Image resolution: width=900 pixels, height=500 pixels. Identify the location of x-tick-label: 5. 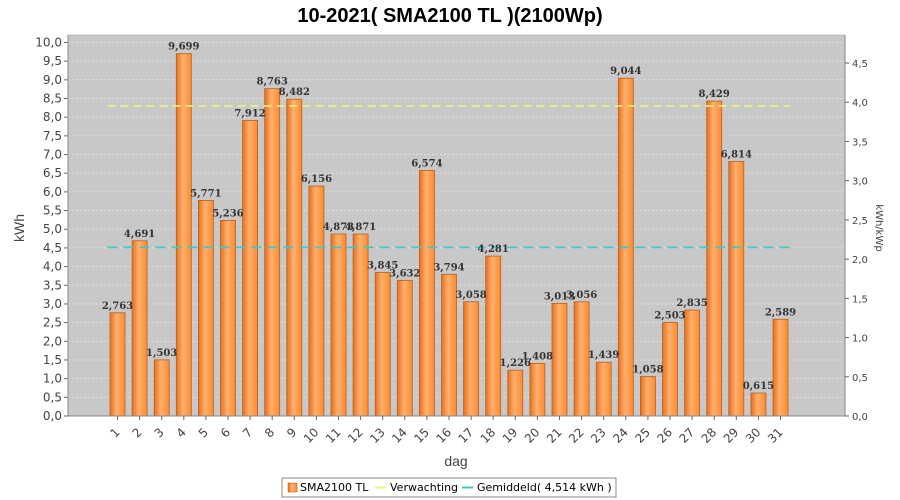
(203, 432).